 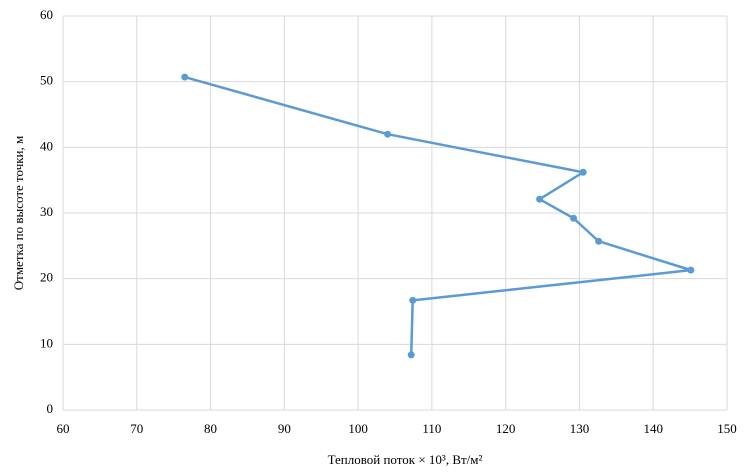 I want to click on x-tick-label: 150, so click(x=727, y=428).